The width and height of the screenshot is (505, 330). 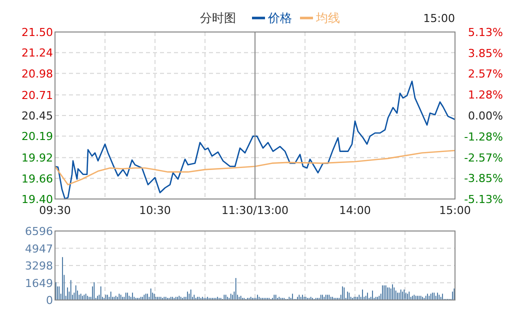 I want to click on y-tick-label: 0, so click(x=49, y=300).